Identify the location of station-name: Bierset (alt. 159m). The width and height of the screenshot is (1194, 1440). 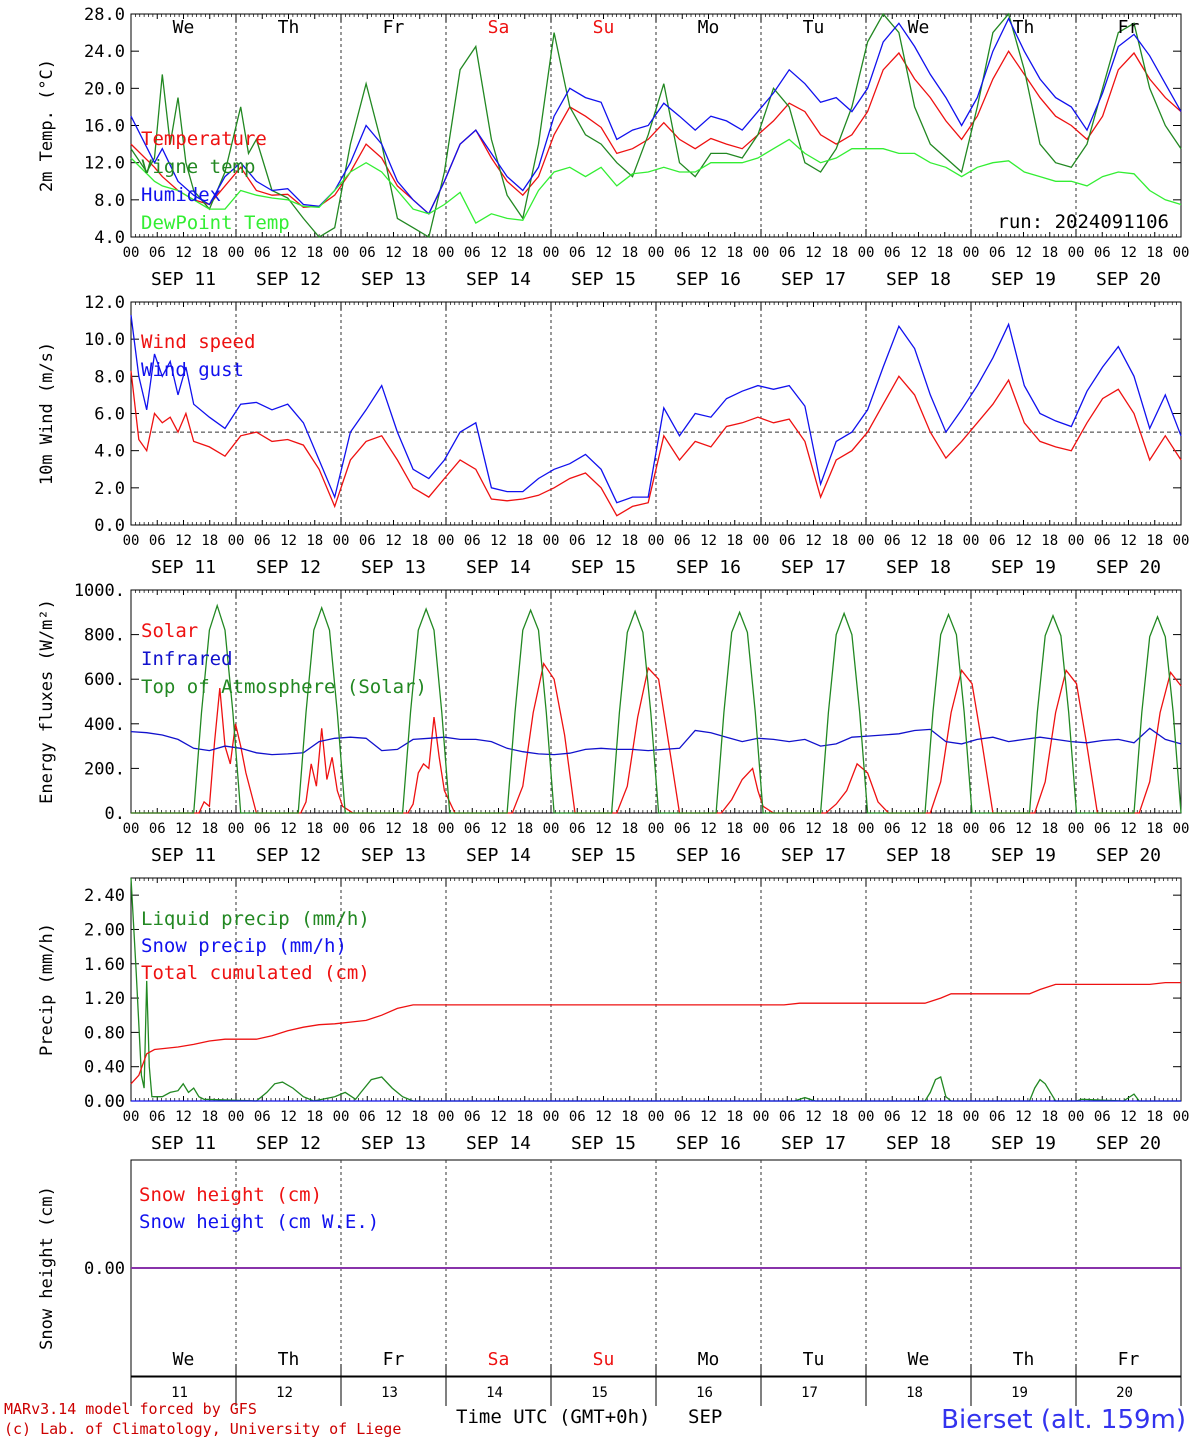
(1063, 1420).